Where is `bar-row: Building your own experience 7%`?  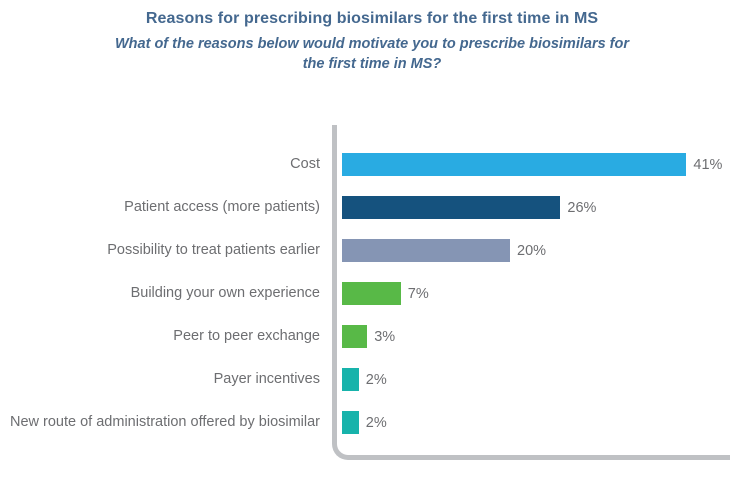
bar-row: Building your own experience 7% is located at coordinates (370, 293).